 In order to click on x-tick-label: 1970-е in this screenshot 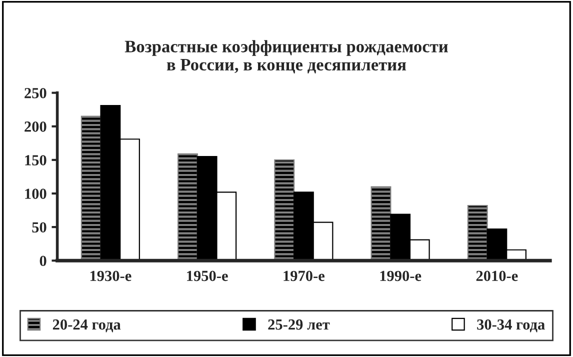, I will do `click(304, 276)`.